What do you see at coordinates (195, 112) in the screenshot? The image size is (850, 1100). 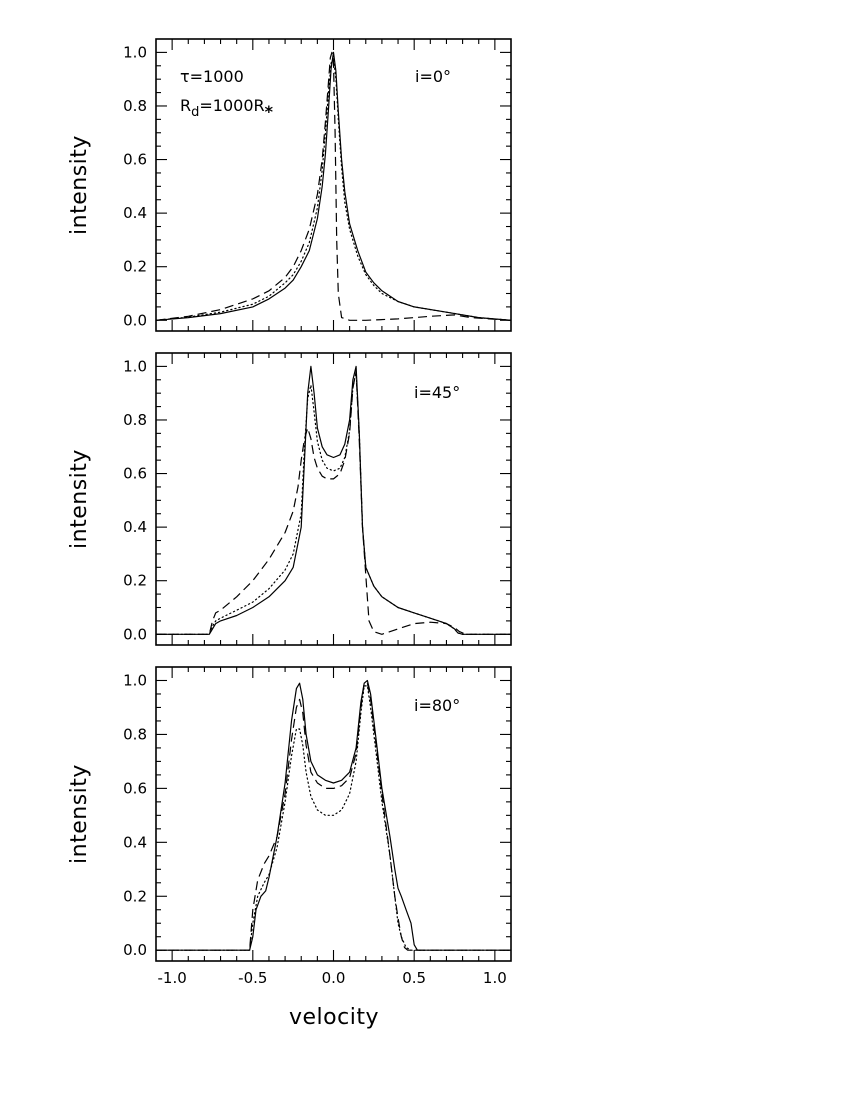 I see `rd-subscript: d` at bounding box center [195, 112].